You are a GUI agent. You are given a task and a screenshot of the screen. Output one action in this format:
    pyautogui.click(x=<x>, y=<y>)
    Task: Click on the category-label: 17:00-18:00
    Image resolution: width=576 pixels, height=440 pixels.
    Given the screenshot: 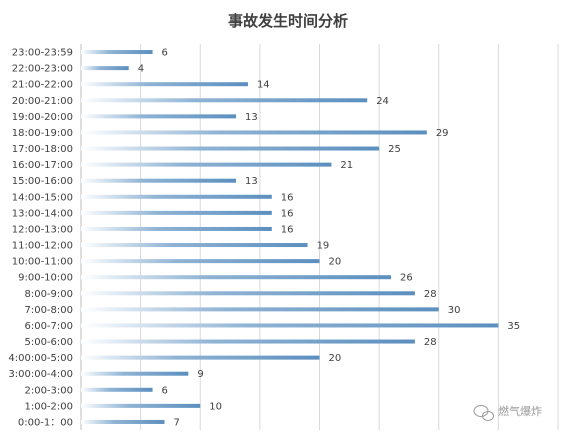 What is the action you would take?
    pyautogui.click(x=42, y=149)
    